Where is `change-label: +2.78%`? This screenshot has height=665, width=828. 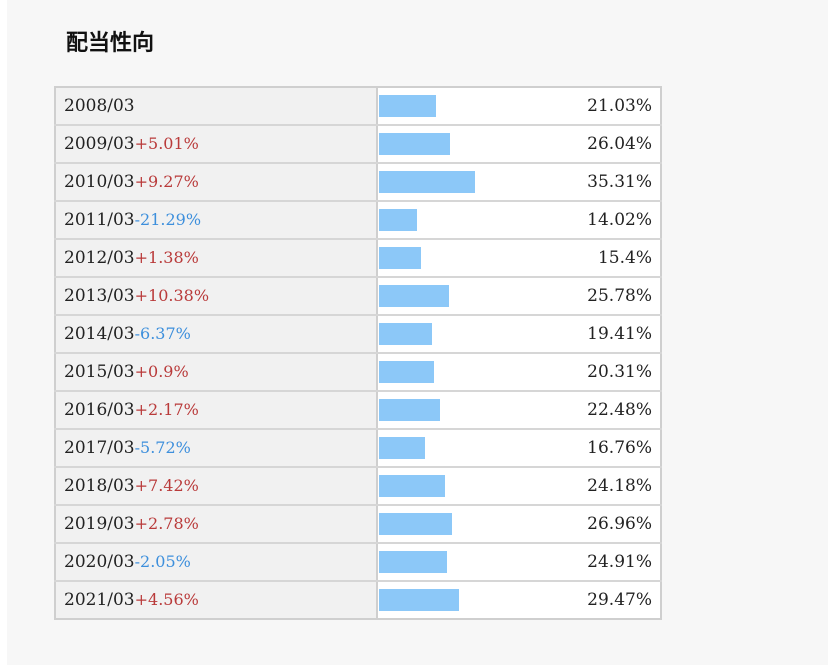 change-label: +2.78% is located at coordinates (166, 523).